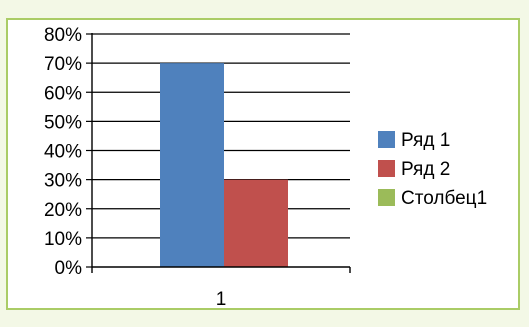 This screenshot has width=529, height=327. I want to click on y-tick-labels: 0% 10% 20% 30% 40% 50% 60% 70% 80%, so click(63, 152).